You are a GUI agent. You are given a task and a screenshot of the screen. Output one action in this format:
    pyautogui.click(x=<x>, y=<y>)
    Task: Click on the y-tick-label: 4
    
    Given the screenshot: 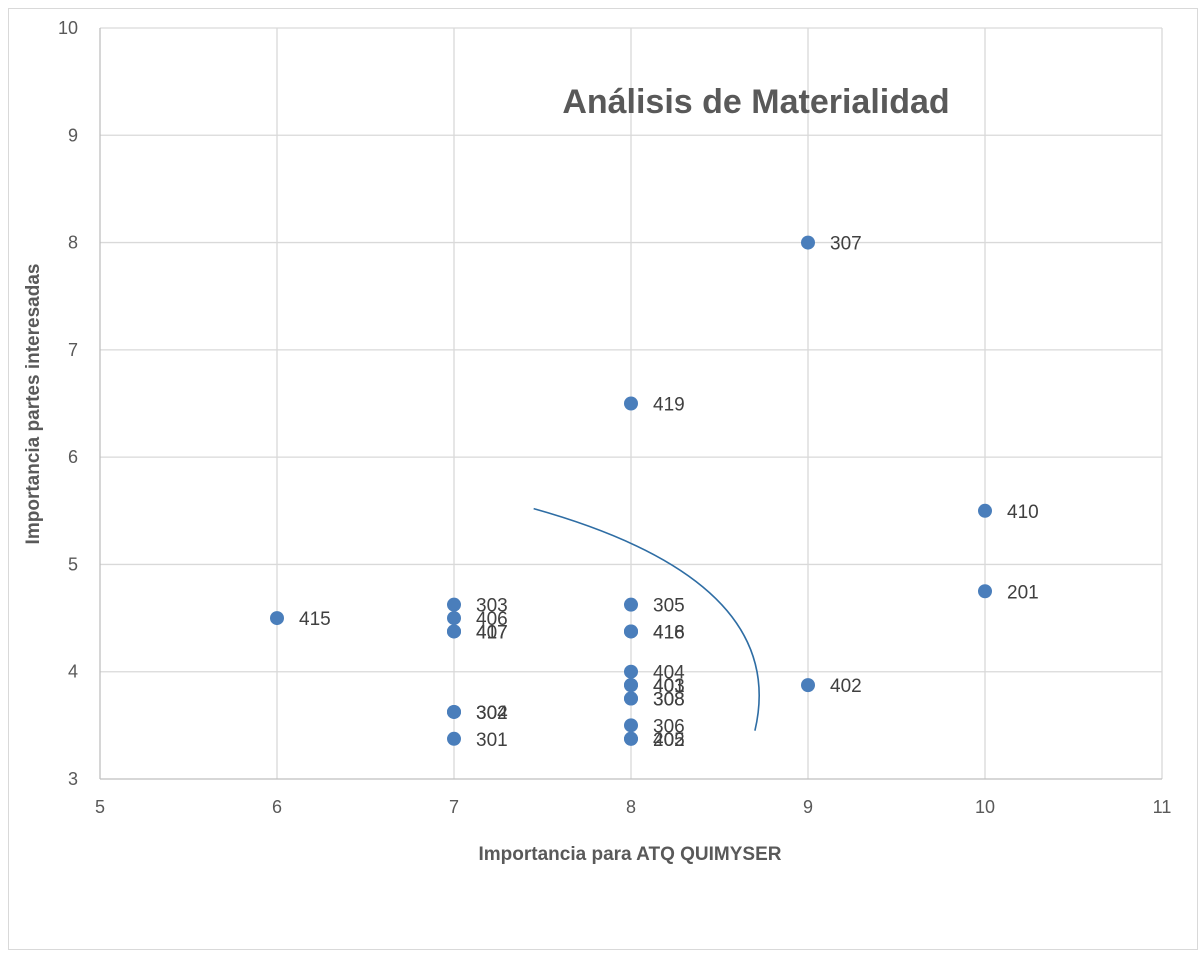 What is the action you would take?
    pyautogui.click(x=73, y=672)
    